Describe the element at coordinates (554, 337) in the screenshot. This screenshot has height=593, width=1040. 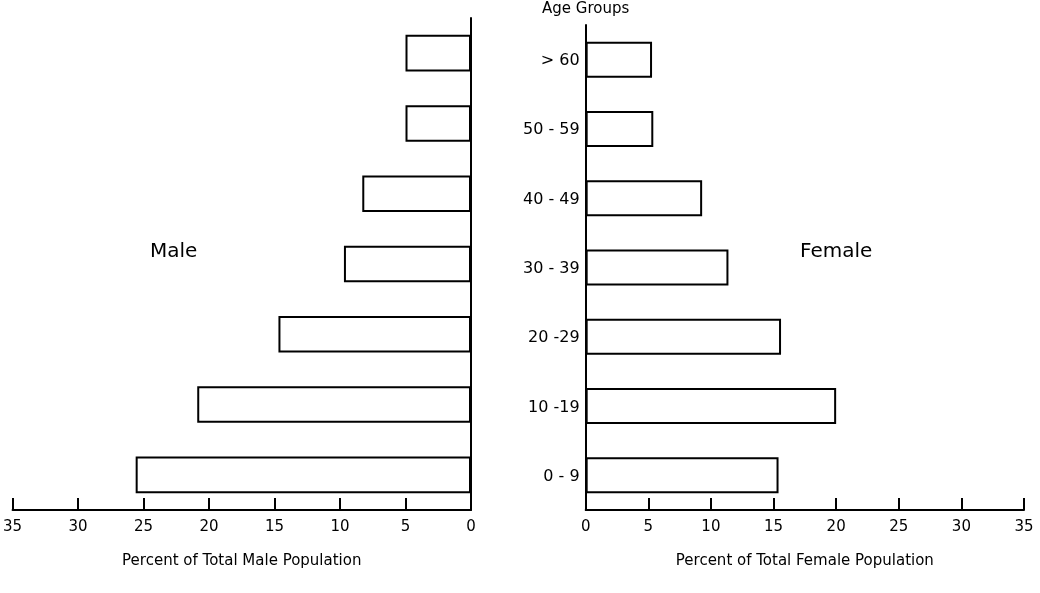
I see `y-tick-label: 20 -29` at that location.